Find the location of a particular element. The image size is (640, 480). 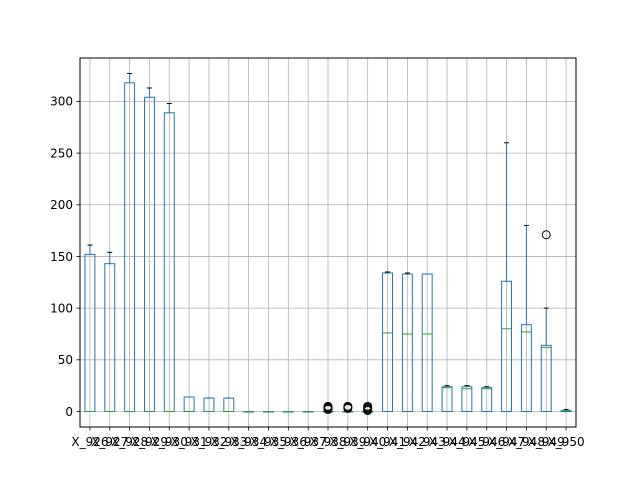

x-tick-label: X_937 is located at coordinates (308, 442).